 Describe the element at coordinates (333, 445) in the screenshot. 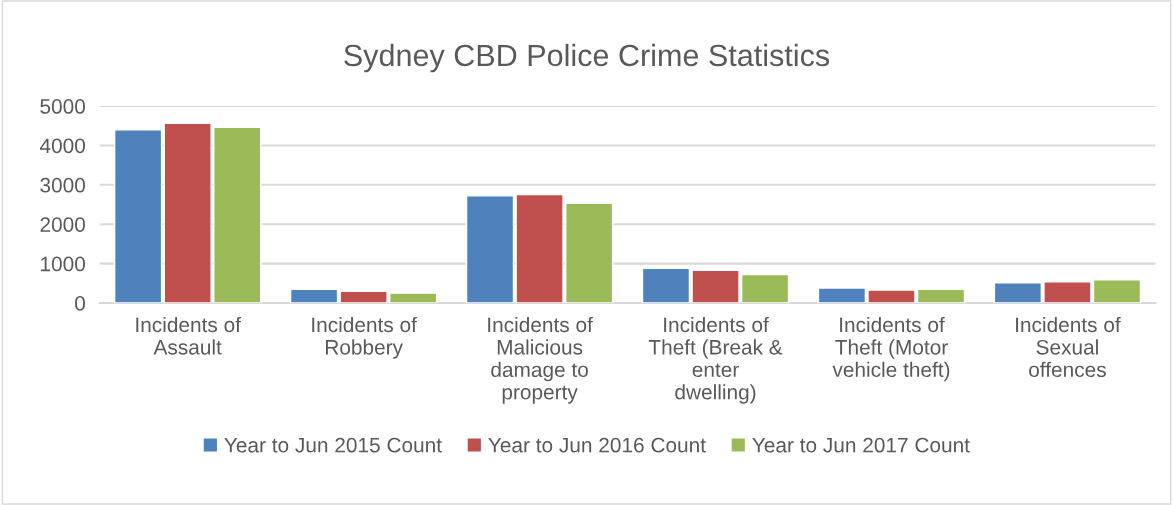

I see `legend-label: Year to Jun 2015 Count` at that location.